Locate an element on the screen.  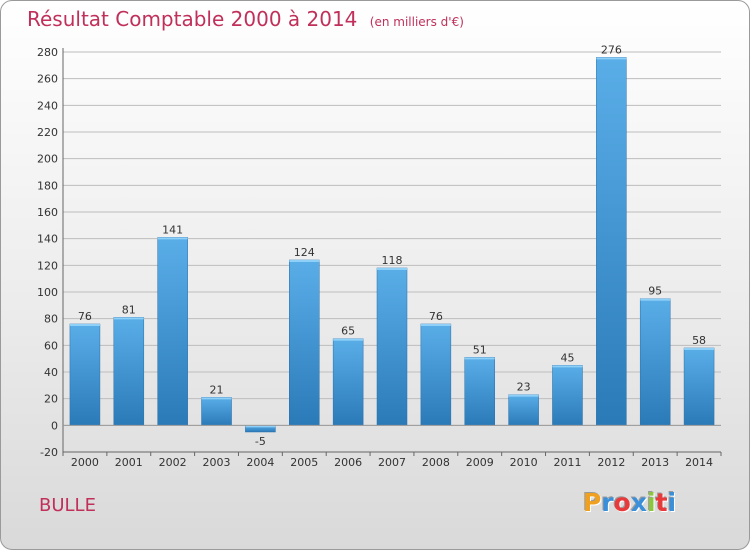
data-label: 51 is located at coordinates (480, 349).